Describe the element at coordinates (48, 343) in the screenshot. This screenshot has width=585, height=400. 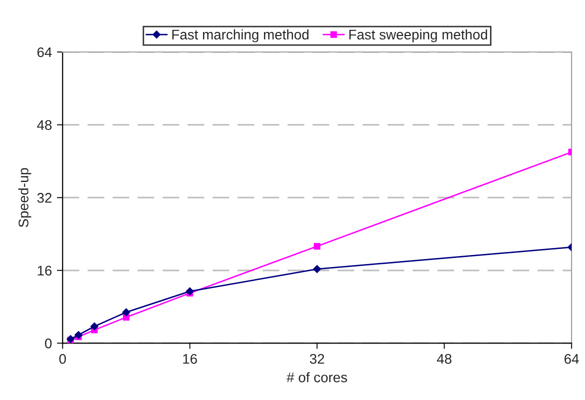
I see `y-tick-label: 0` at that location.